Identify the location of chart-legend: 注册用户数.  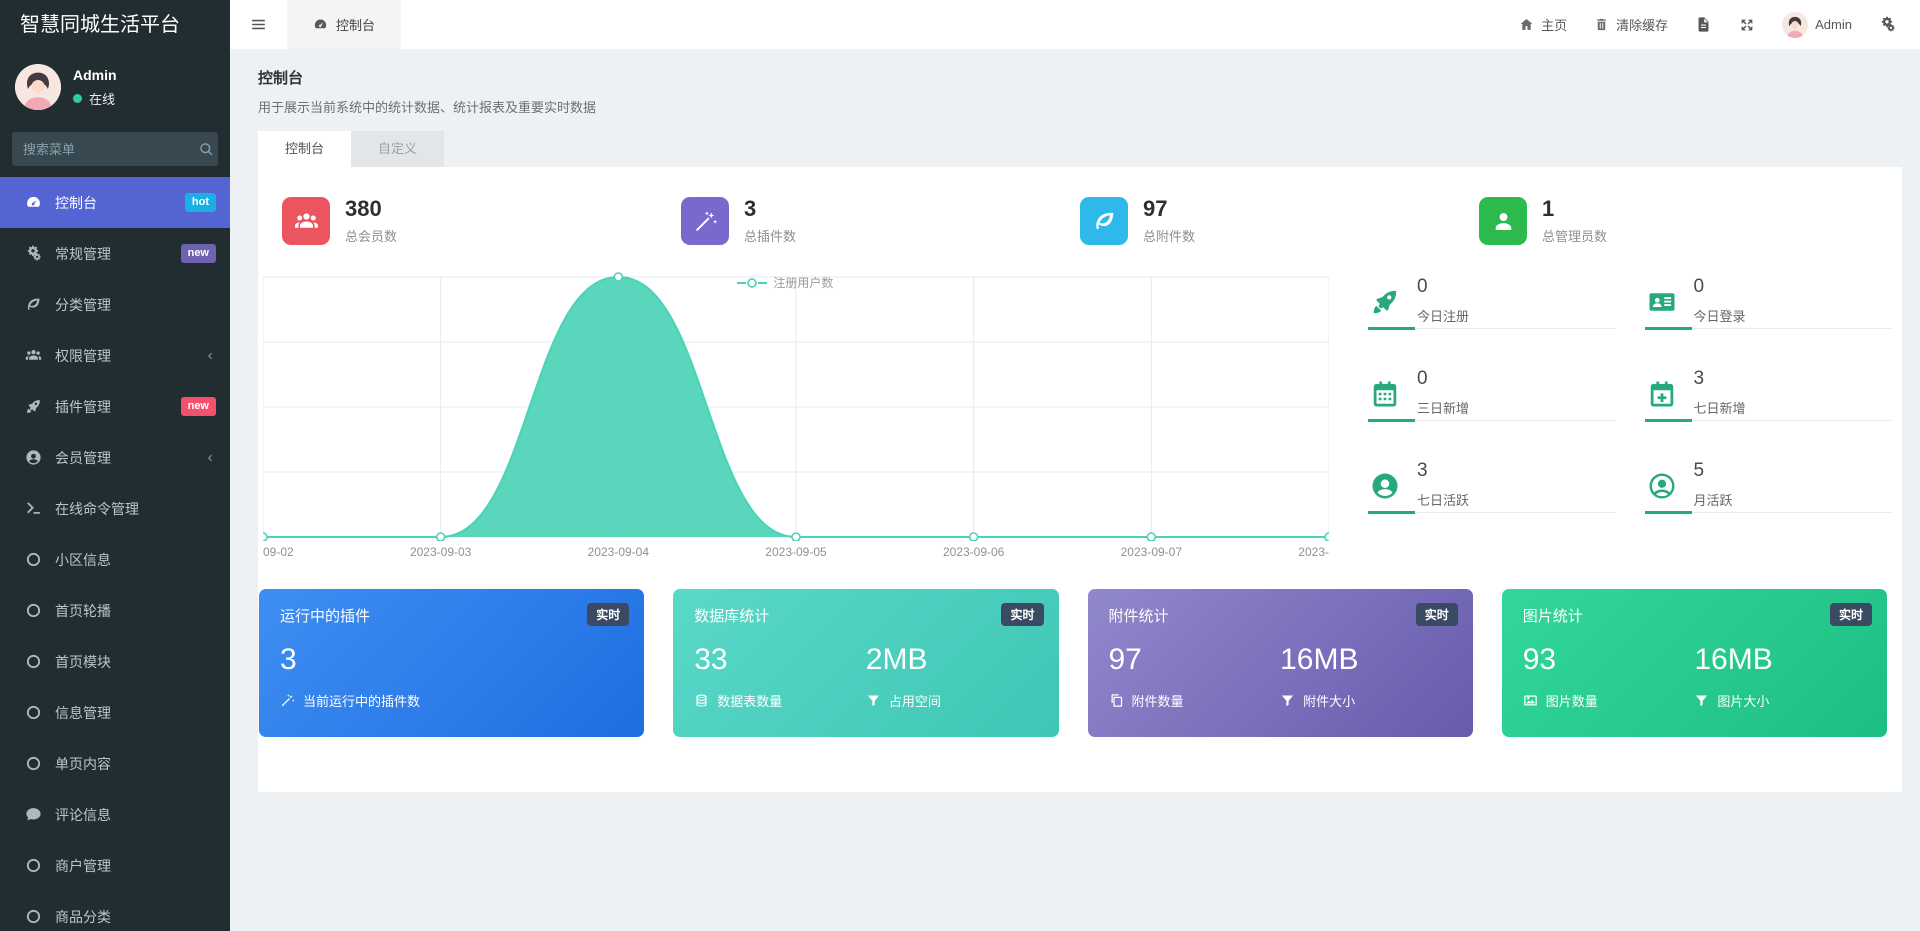
(785, 282).